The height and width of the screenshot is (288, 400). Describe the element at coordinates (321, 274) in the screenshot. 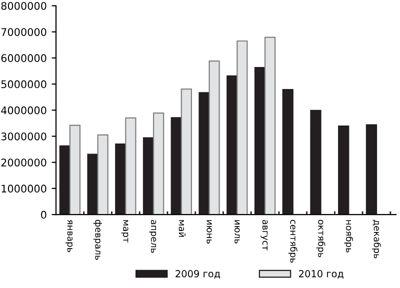

I see `legend-label: 2010 год` at that location.